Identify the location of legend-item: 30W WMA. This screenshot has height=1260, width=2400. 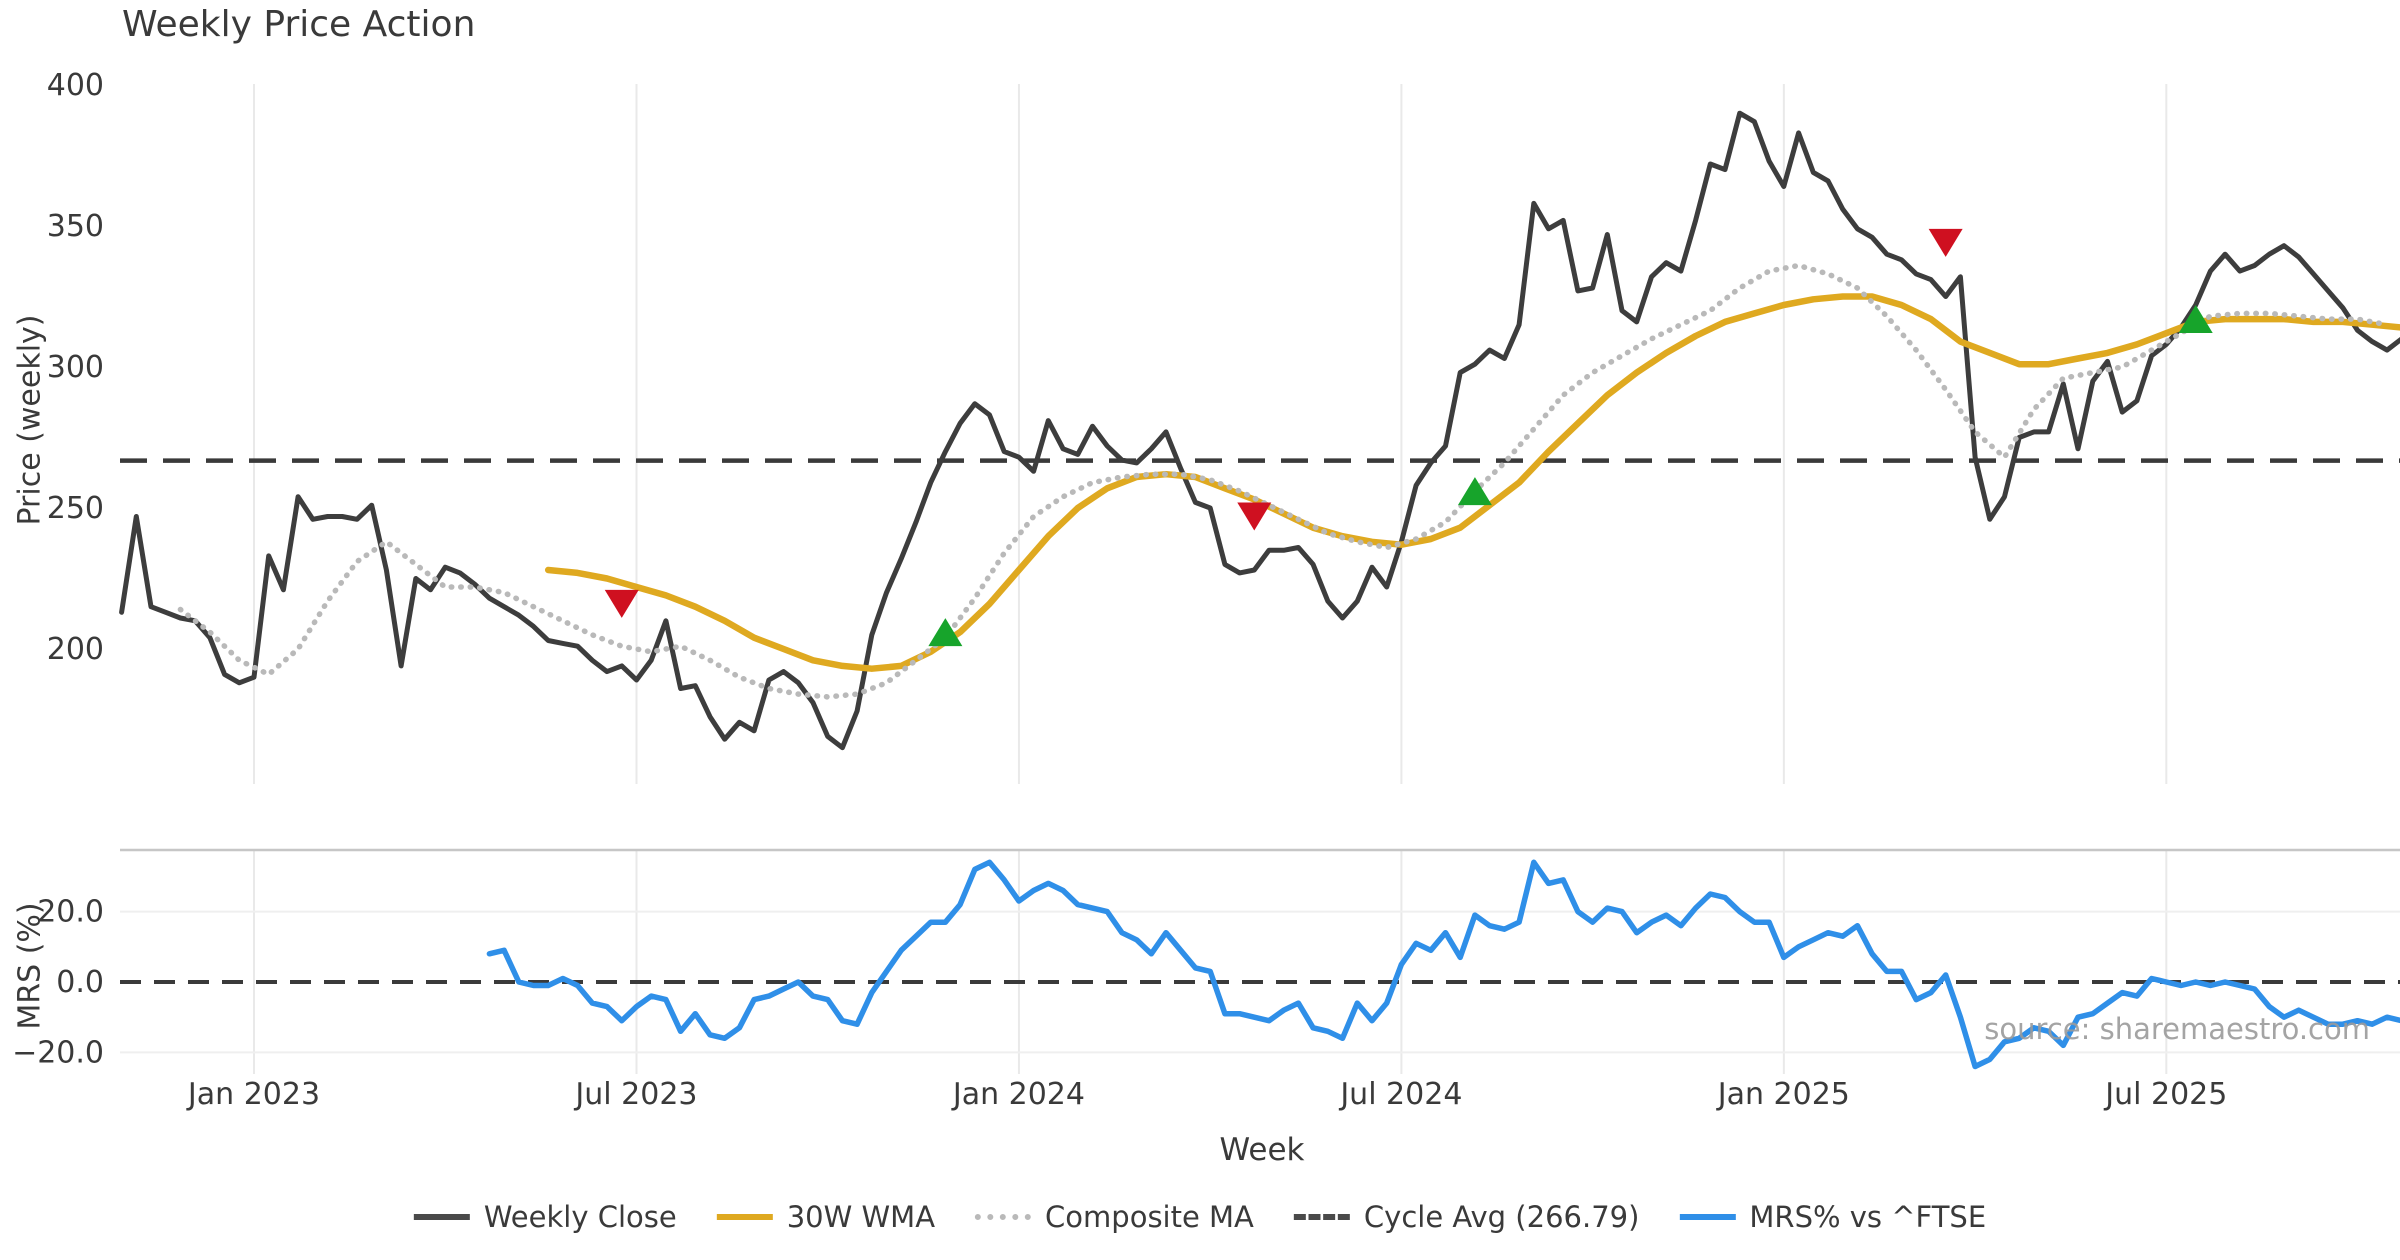
(826, 1217).